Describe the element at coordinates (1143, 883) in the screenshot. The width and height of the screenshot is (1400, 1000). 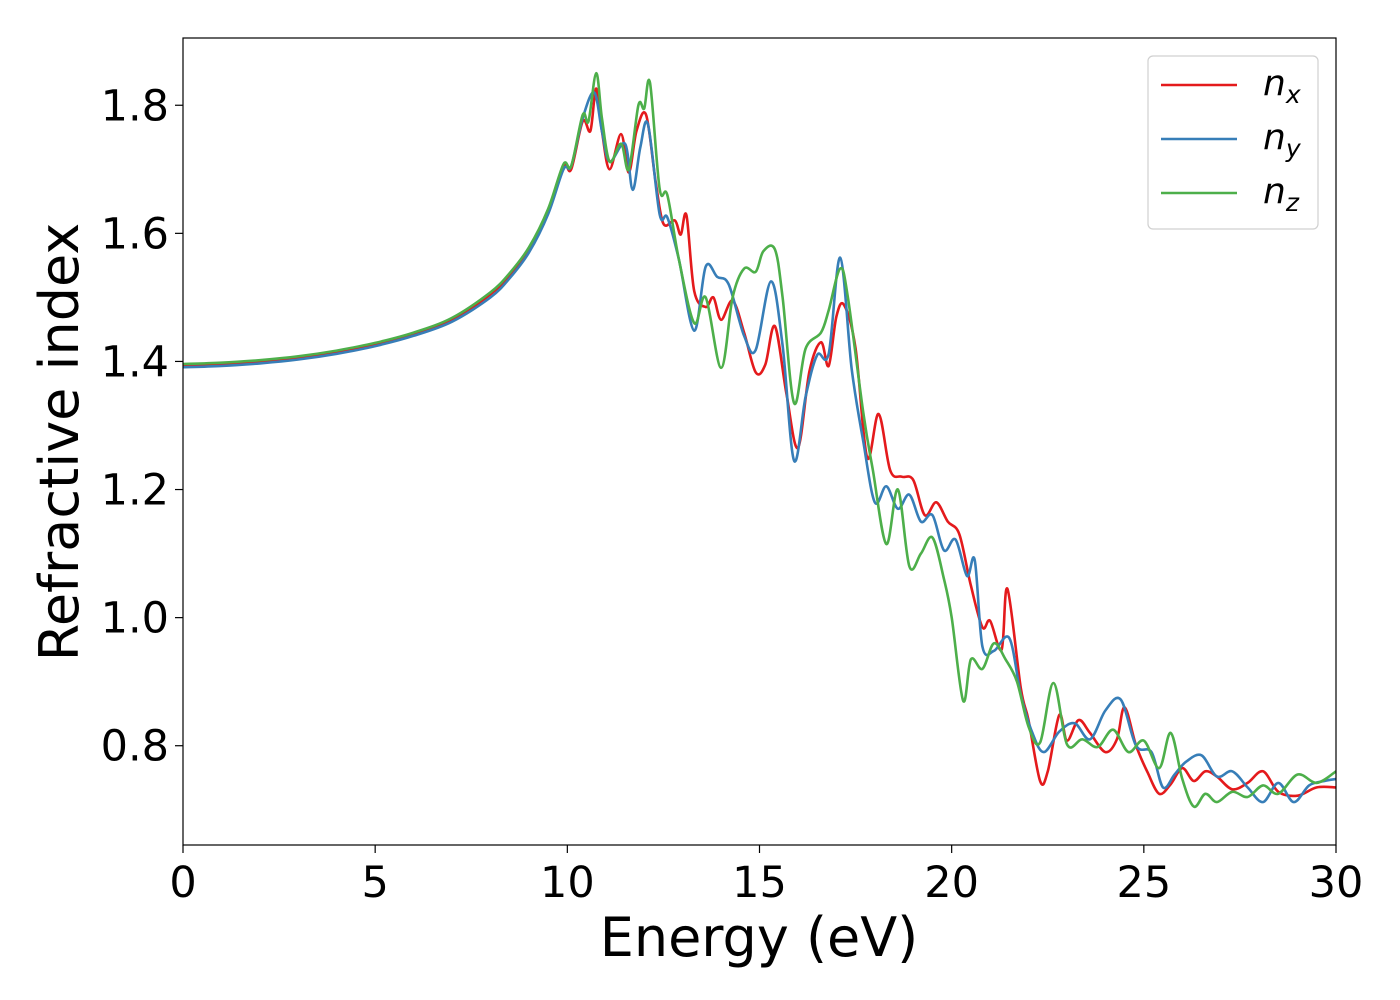
I see `x-tick-label: 25` at that location.